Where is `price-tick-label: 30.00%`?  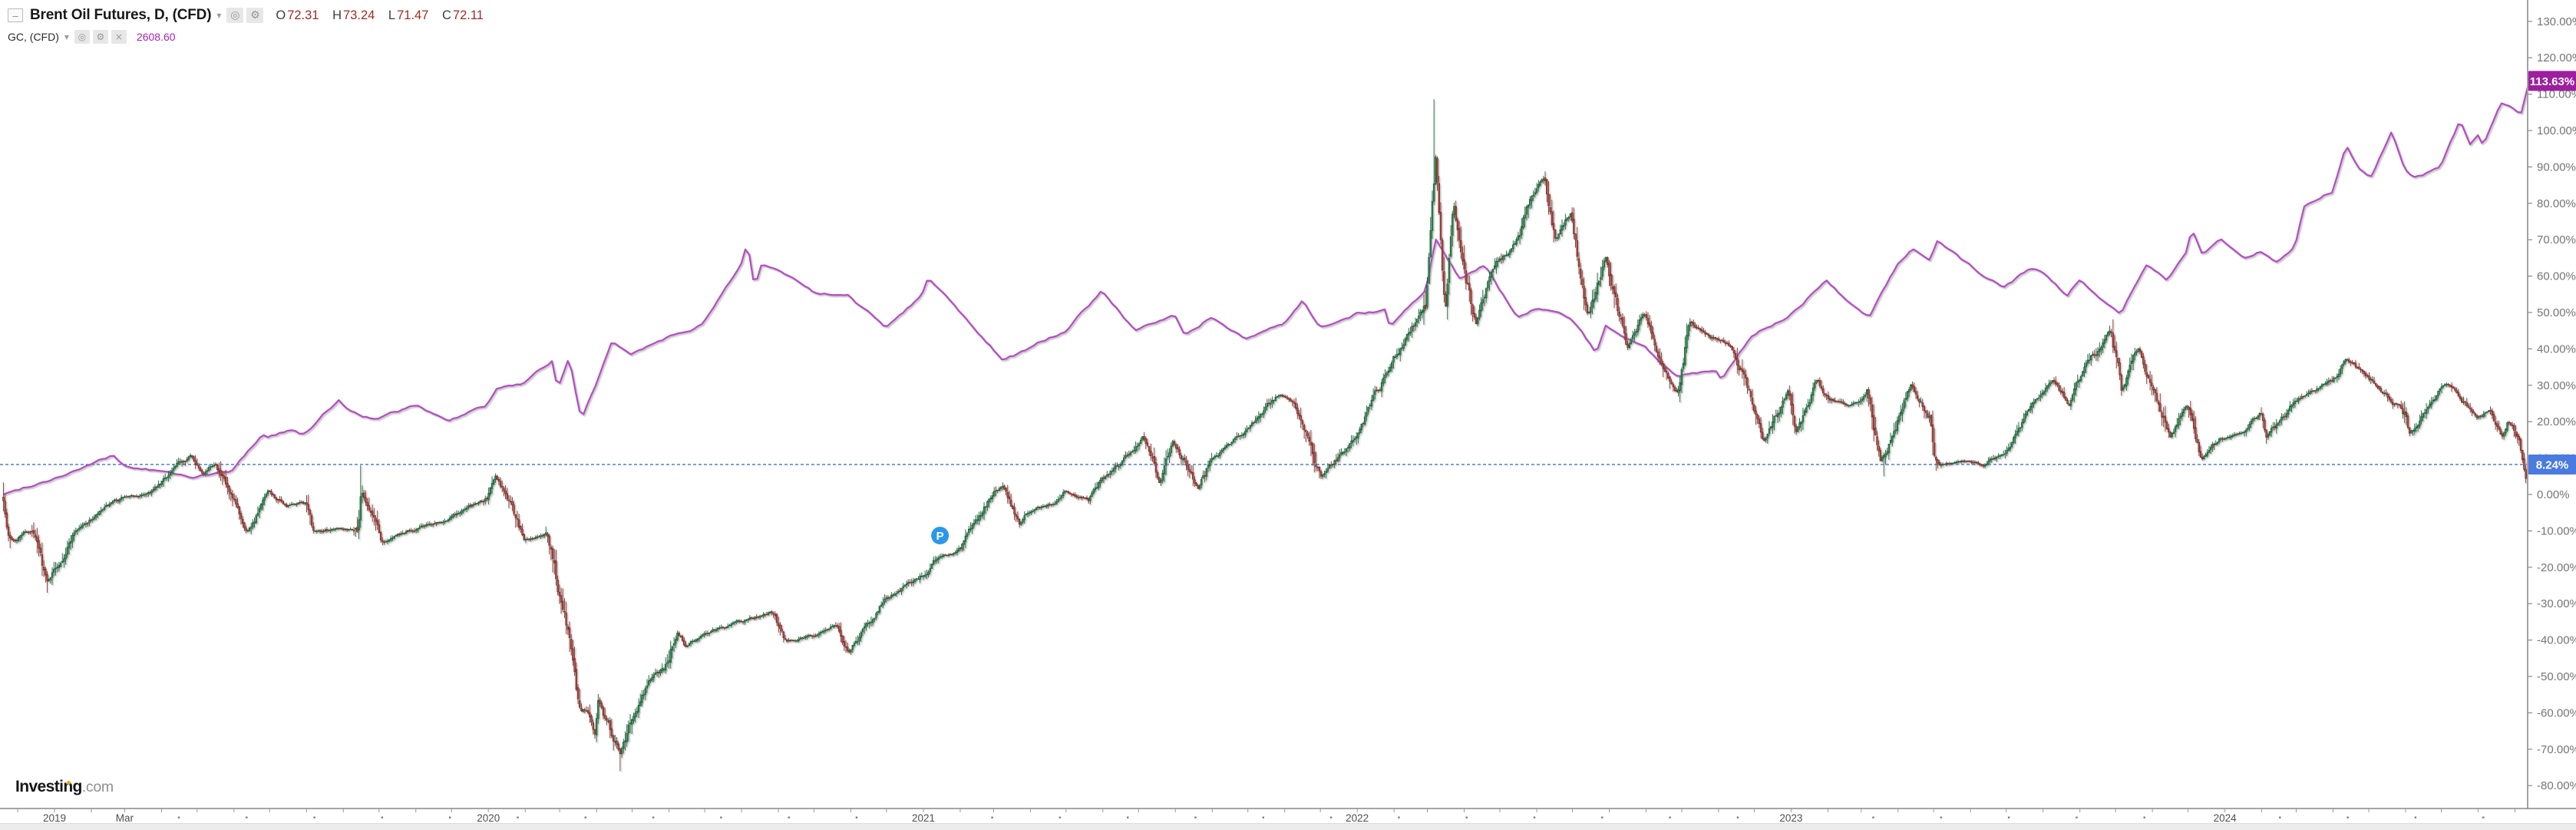 price-tick-label: 30.00% is located at coordinates (2556, 385).